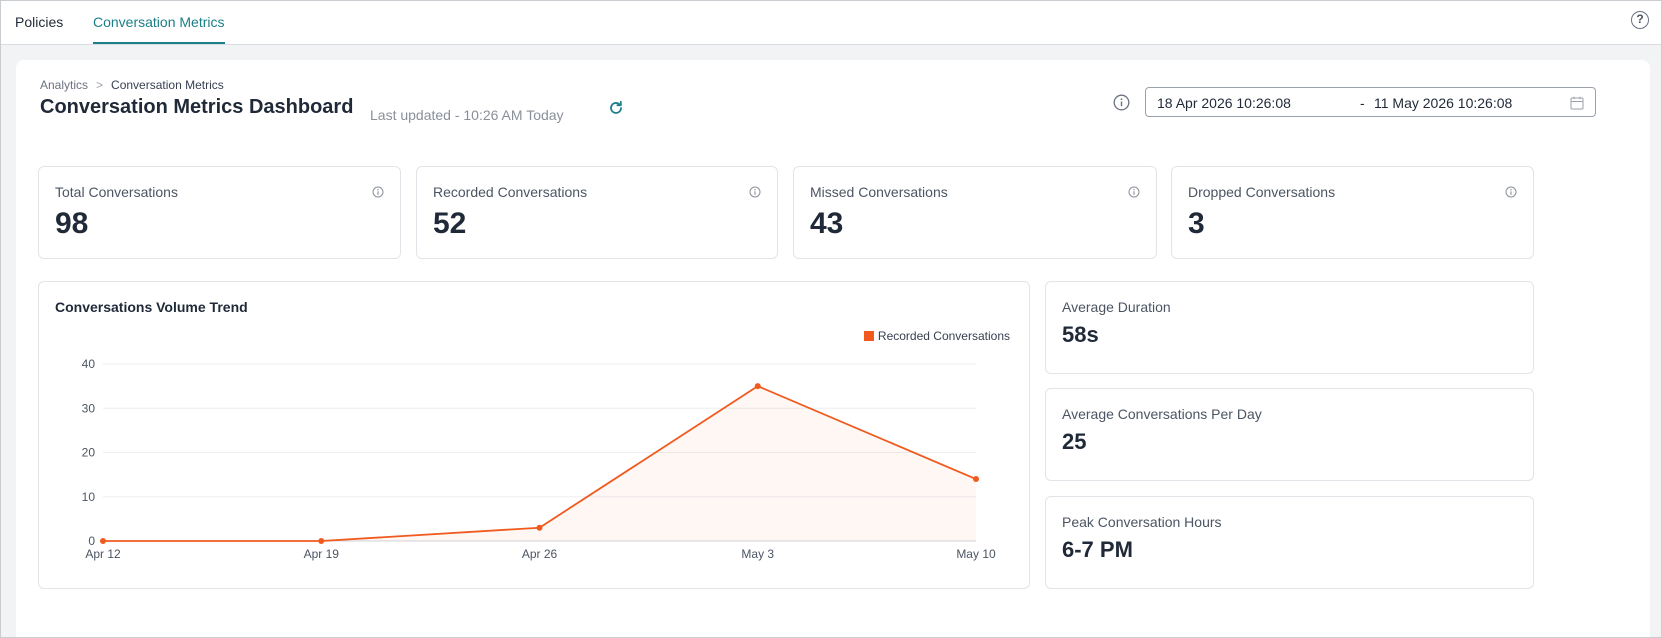  What do you see at coordinates (64, 85) in the screenshot?
I see `breadcrumb-analytics: Analytics` at bounding box center [64, 85].